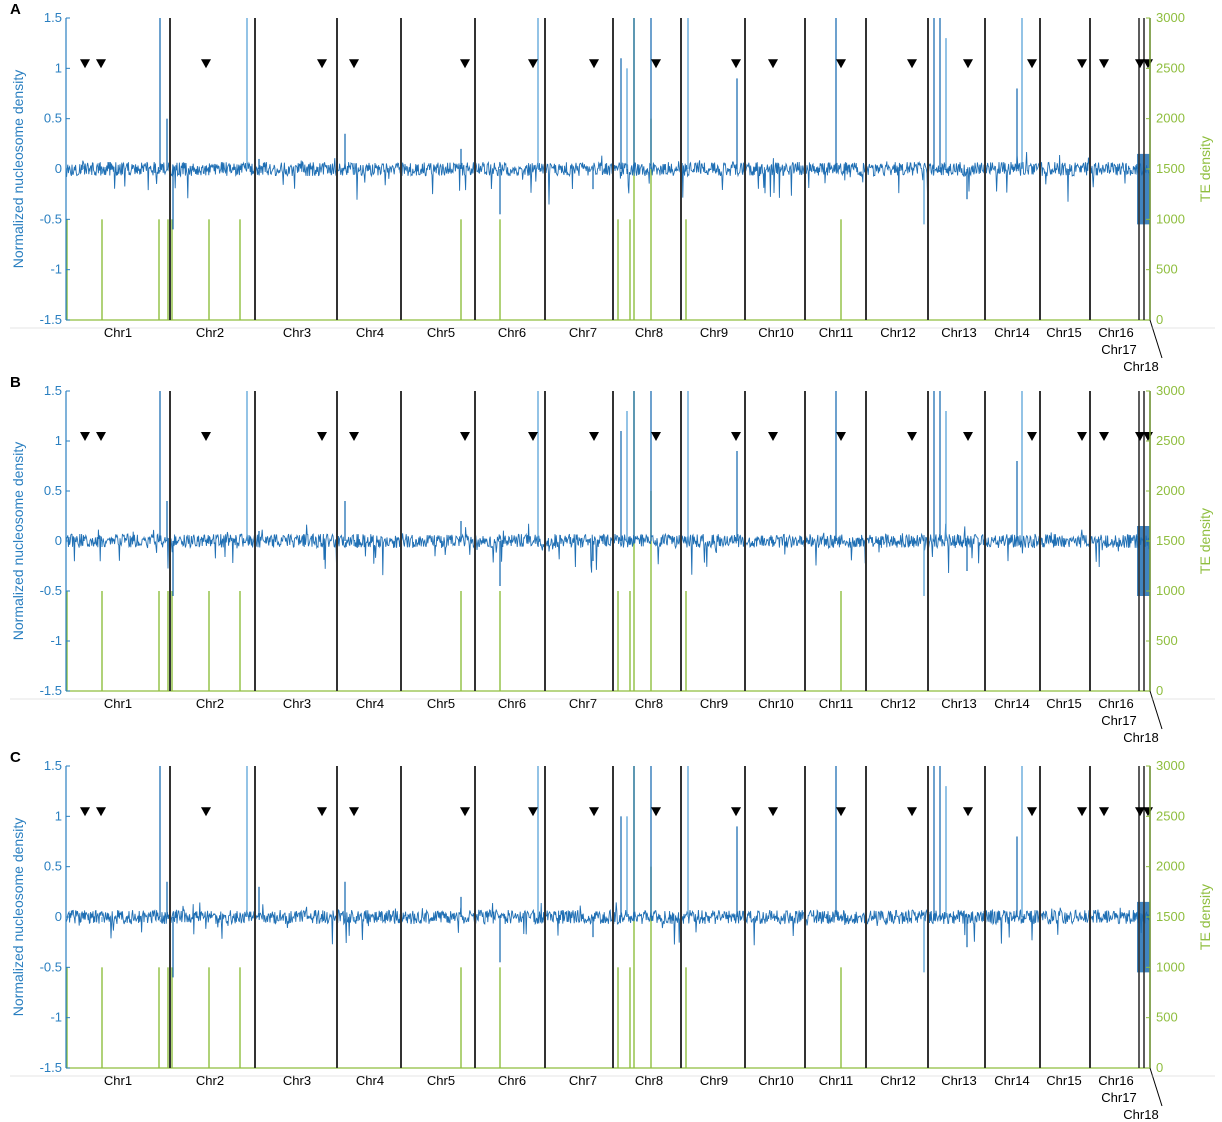  I want to click on chromosome-label: Chr3, so click(297, 332).